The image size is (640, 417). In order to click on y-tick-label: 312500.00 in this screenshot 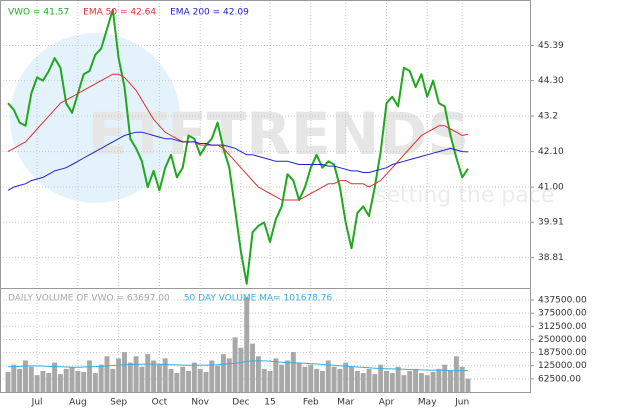, I will do `click(562, 327)`.